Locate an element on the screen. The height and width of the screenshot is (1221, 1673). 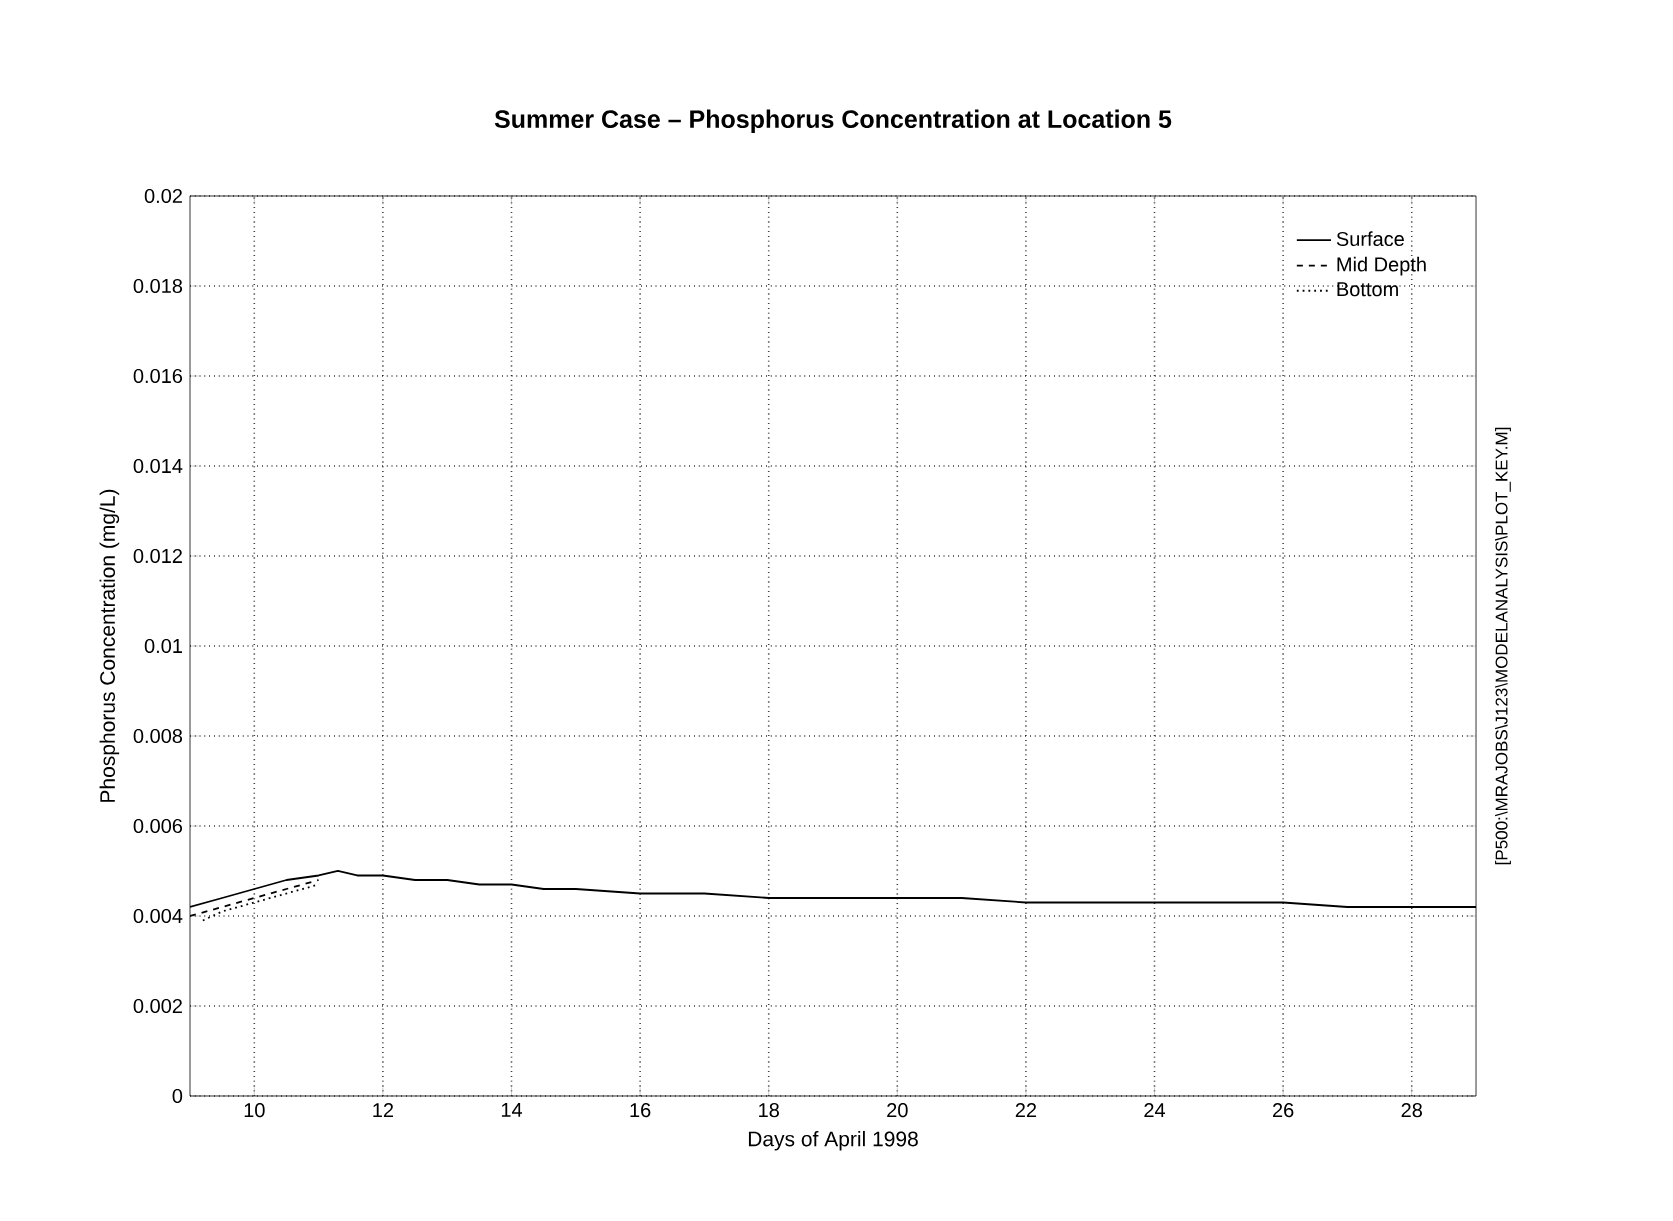
text: [P500:\MRAJOBS\J123\MODELANALYSIS\PLOT_KEY.M] is located at coordinates (1503, 646).